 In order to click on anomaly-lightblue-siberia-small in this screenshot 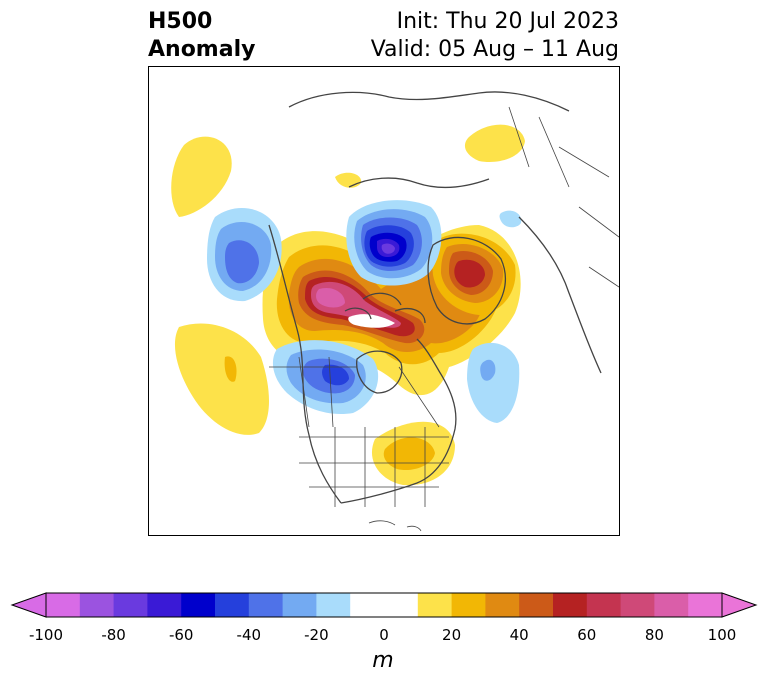, I will do `click(510, 219)`.